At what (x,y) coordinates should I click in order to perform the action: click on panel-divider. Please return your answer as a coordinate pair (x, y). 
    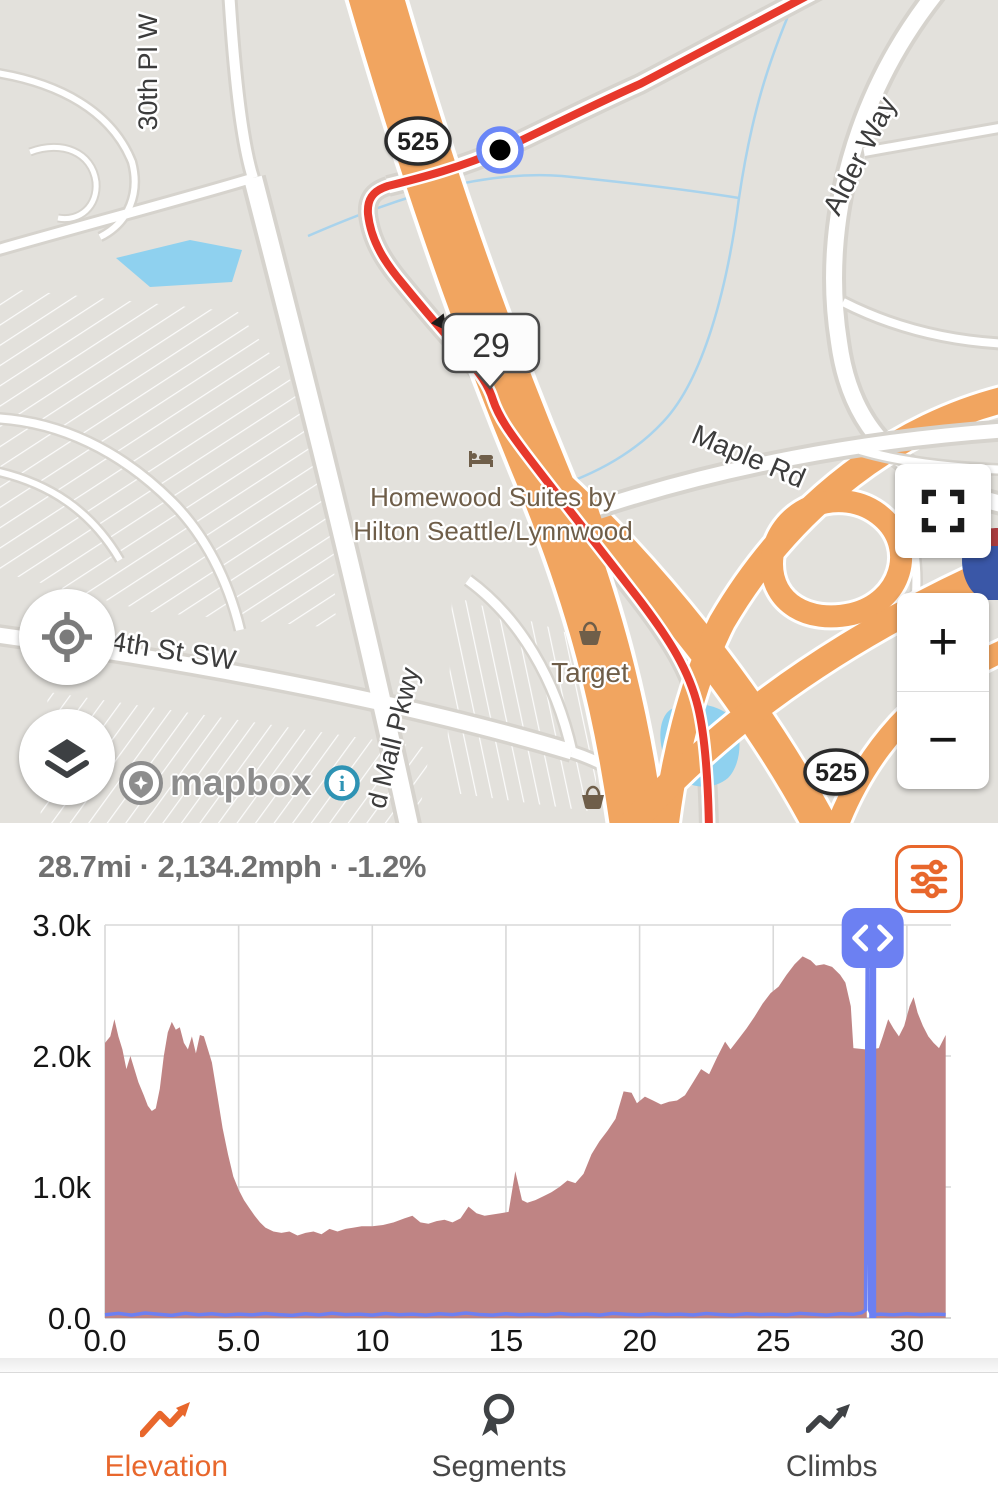
    Looking at the image, I should click on (499, 1365).